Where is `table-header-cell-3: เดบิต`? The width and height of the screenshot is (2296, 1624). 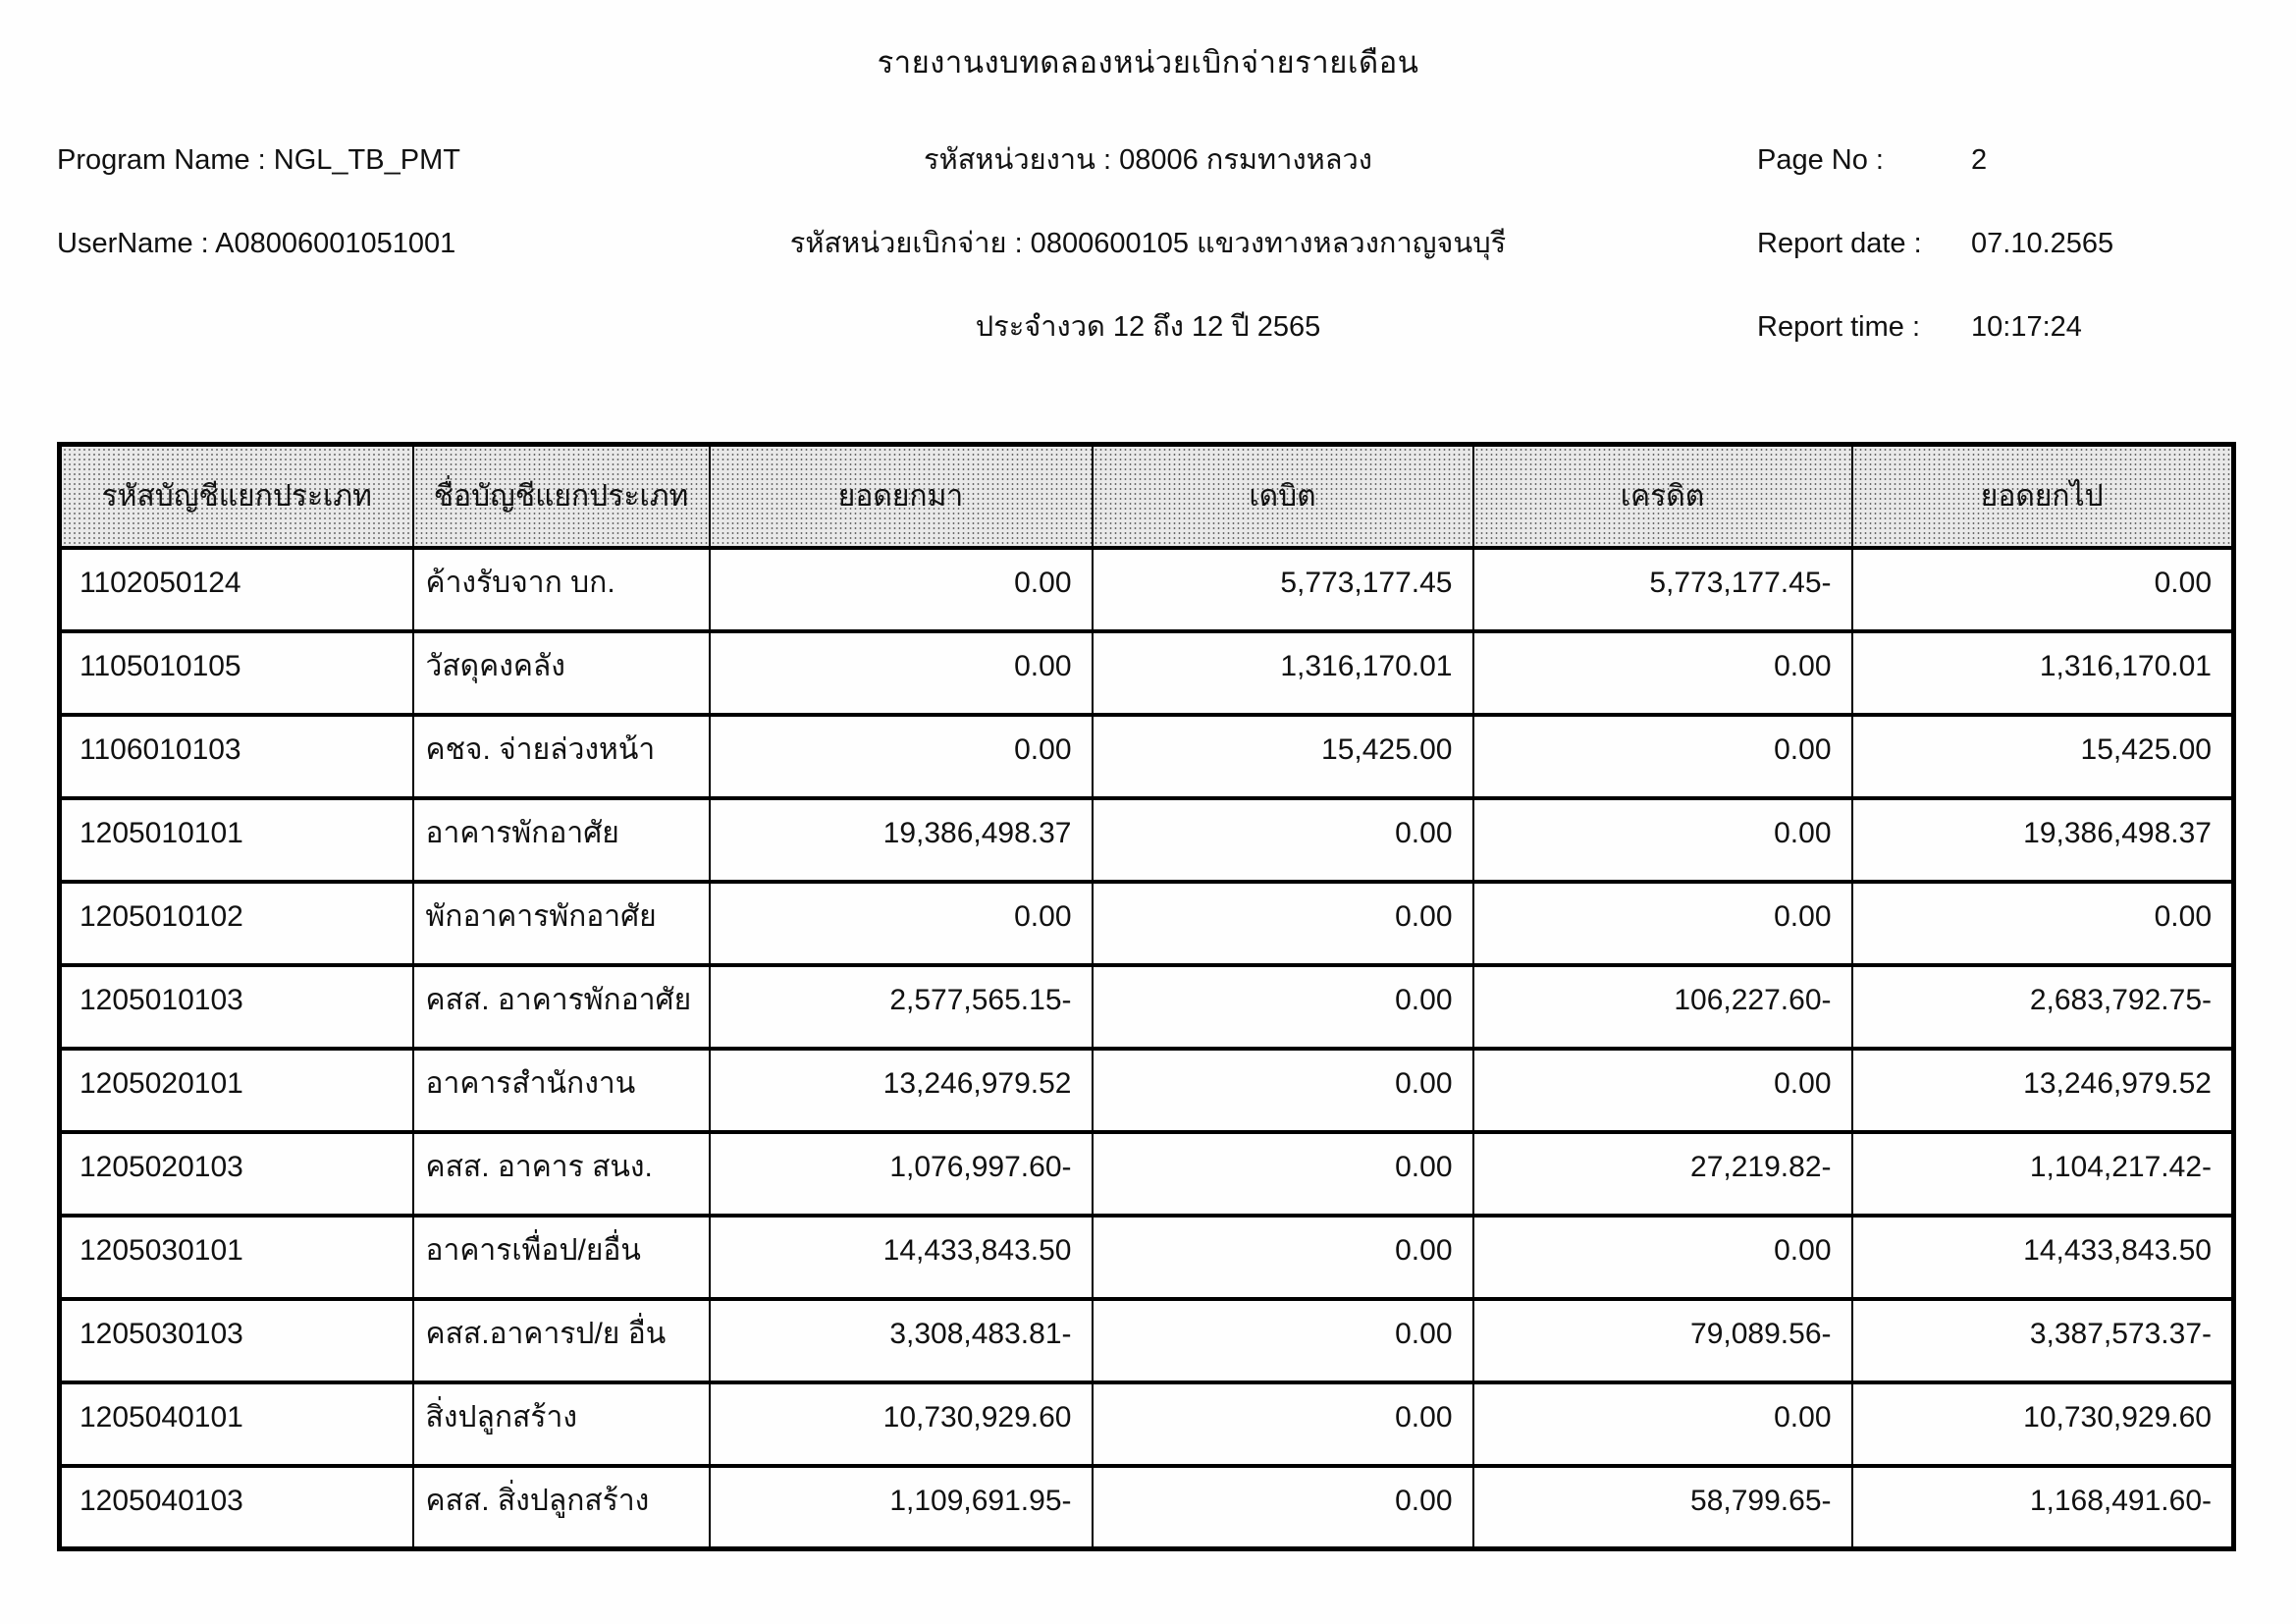 table-header-cell-3: เดบิต is located at coordinates (1283, 496).